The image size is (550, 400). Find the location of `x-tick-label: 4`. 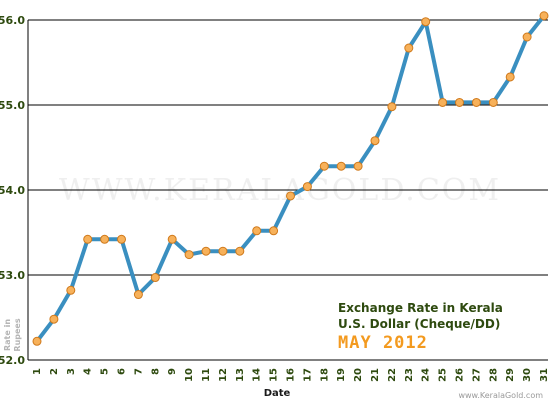

x-tick-label: 4 is located at coordinates (88, 371).